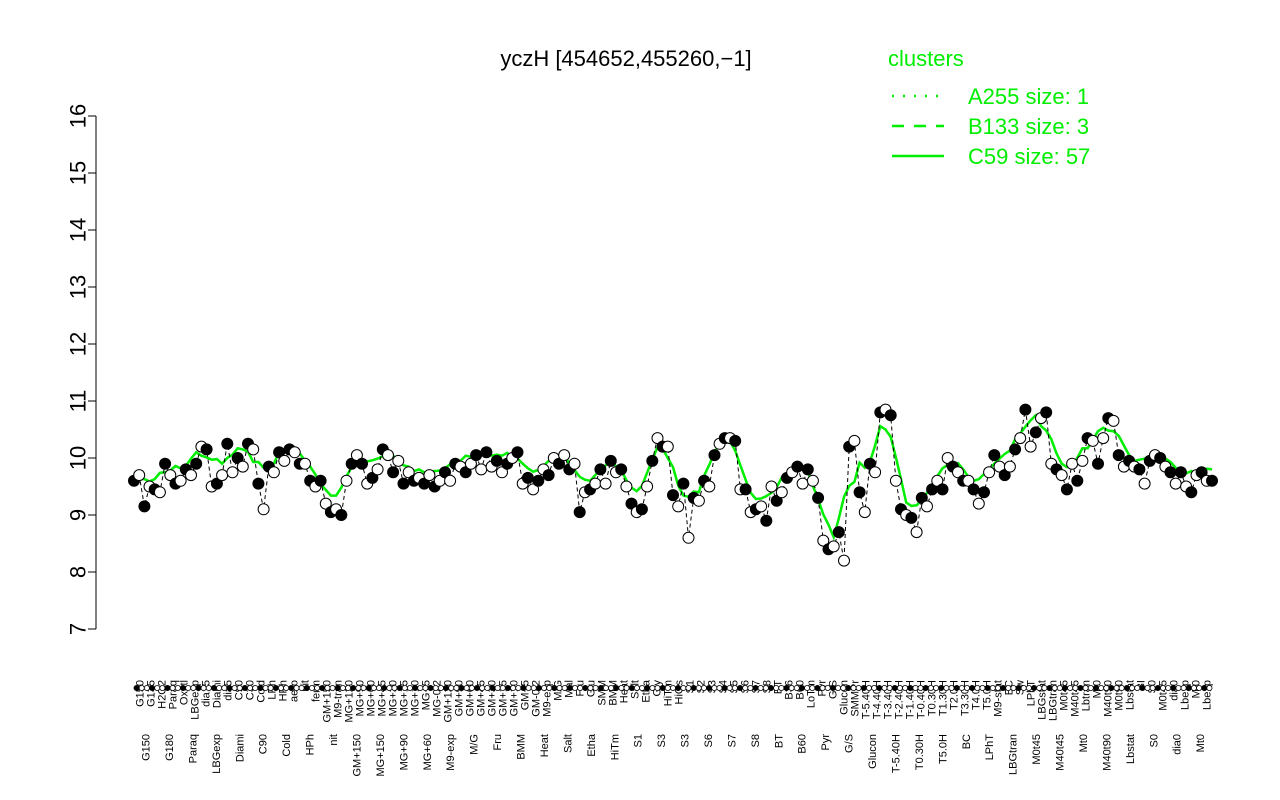 The width and height of the screenshot is (1280, 800). What do you see at coordinates (78, 515) in the screenshot?
I see `y-tick-label: 9` at bounding box center [78, 515].